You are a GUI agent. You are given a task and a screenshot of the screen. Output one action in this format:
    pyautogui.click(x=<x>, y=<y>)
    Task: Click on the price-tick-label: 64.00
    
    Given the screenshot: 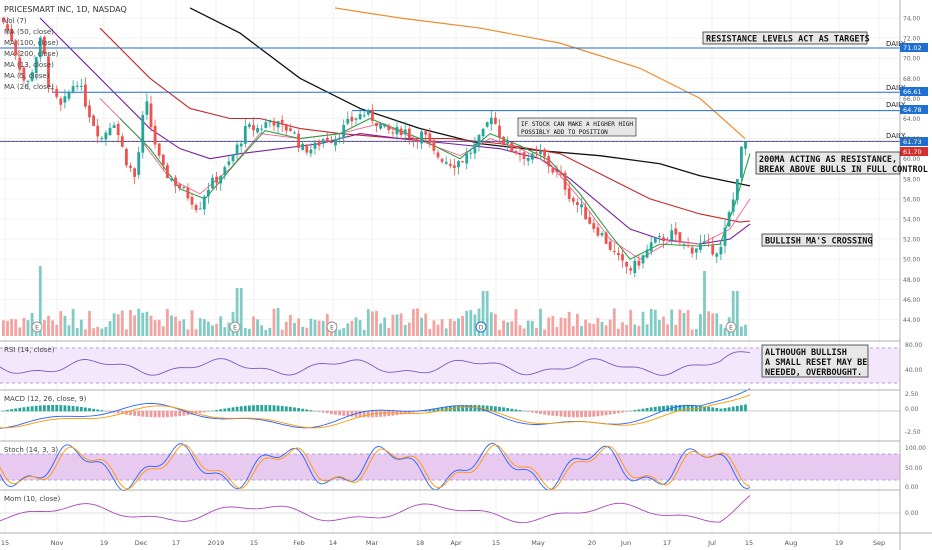 What is the action you would take?
    pyautogui.click(x=911, y=119)
    